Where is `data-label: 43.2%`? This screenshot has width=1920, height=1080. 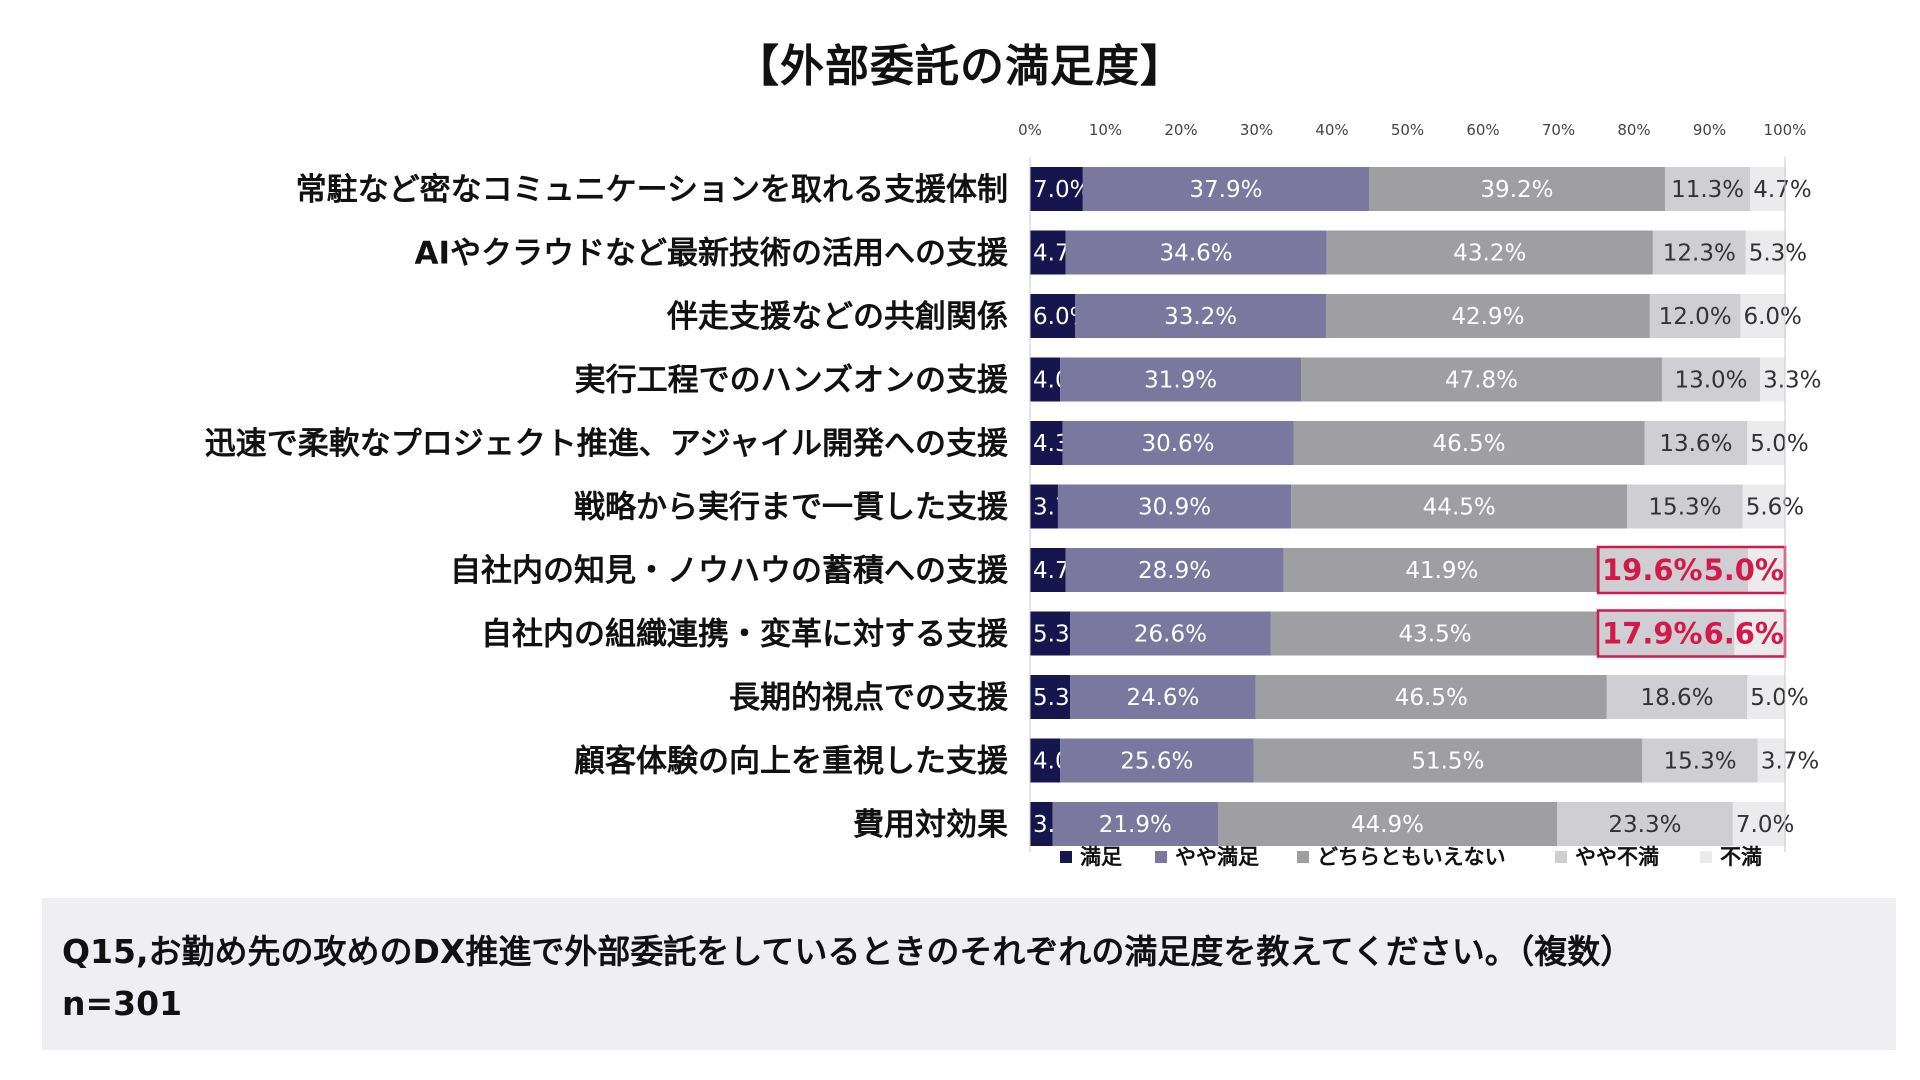 data-label: 43.2% is located at coordinates (1489, 254).